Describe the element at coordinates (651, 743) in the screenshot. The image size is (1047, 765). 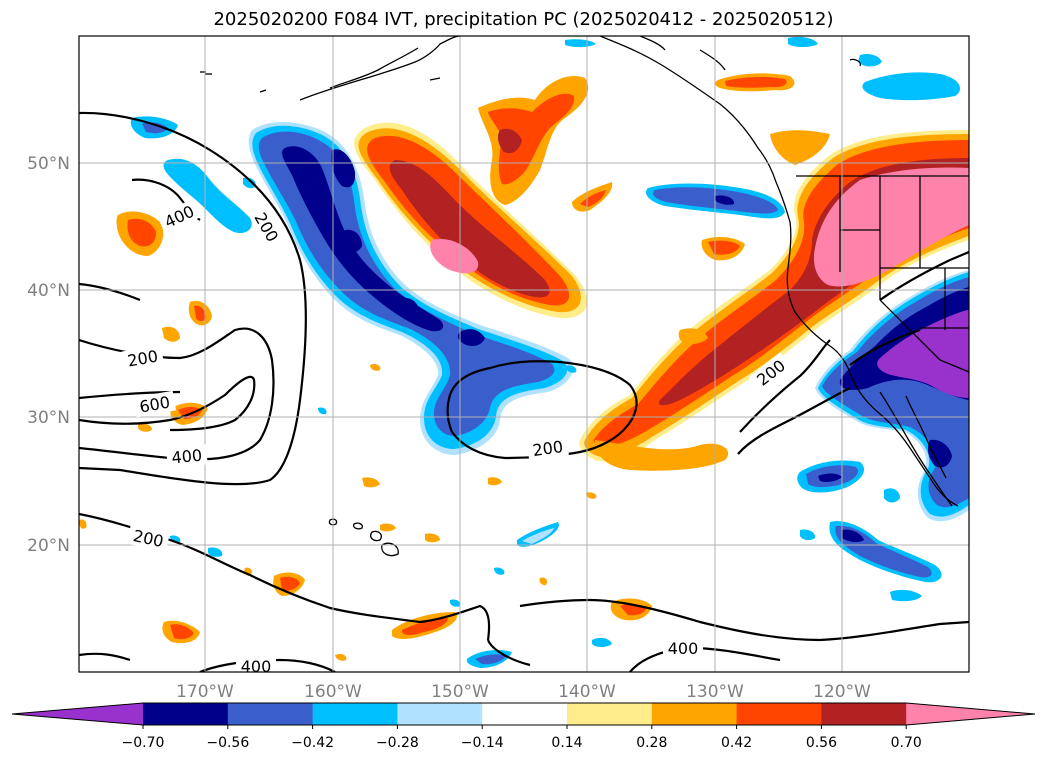
I see `colorbar-tick-label: 0.28` at that location.